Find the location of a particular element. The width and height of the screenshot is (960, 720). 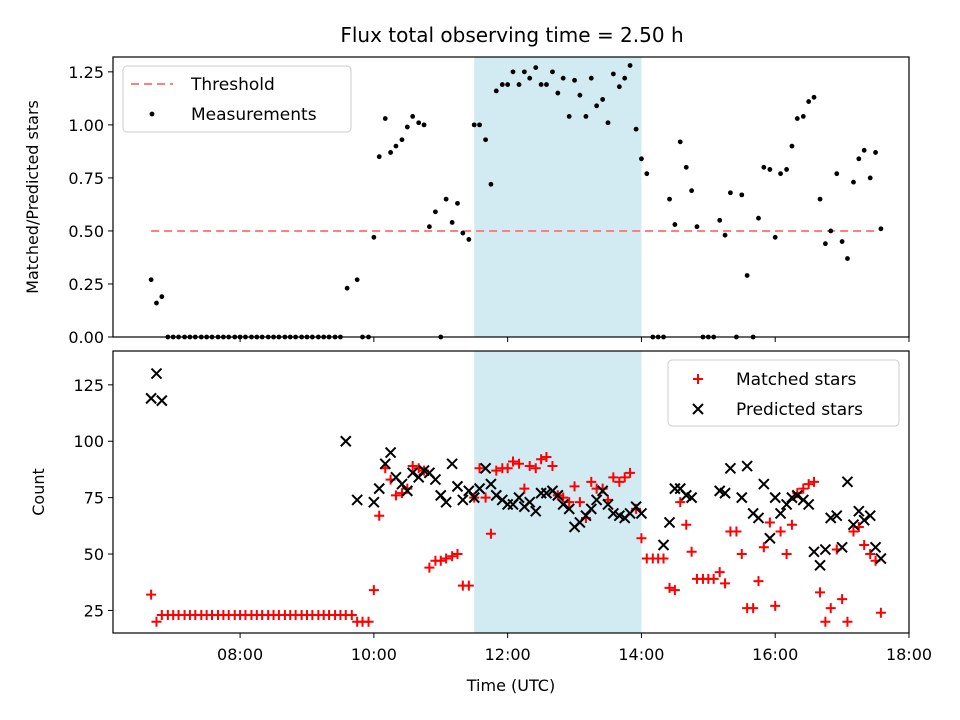

highlight-span is located at coordinates (558, 197).